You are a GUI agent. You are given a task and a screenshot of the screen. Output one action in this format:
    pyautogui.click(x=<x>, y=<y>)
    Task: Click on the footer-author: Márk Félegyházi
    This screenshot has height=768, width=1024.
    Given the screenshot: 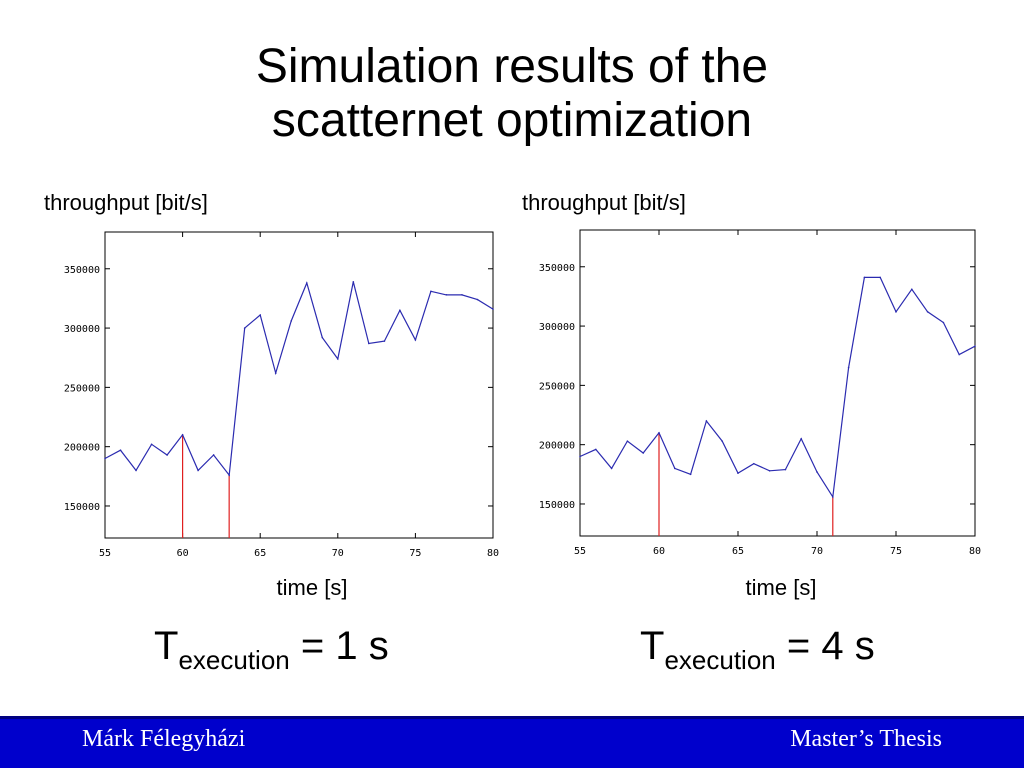 What is the action you would take?
    pyautogui.click(x=164, y=739)
    